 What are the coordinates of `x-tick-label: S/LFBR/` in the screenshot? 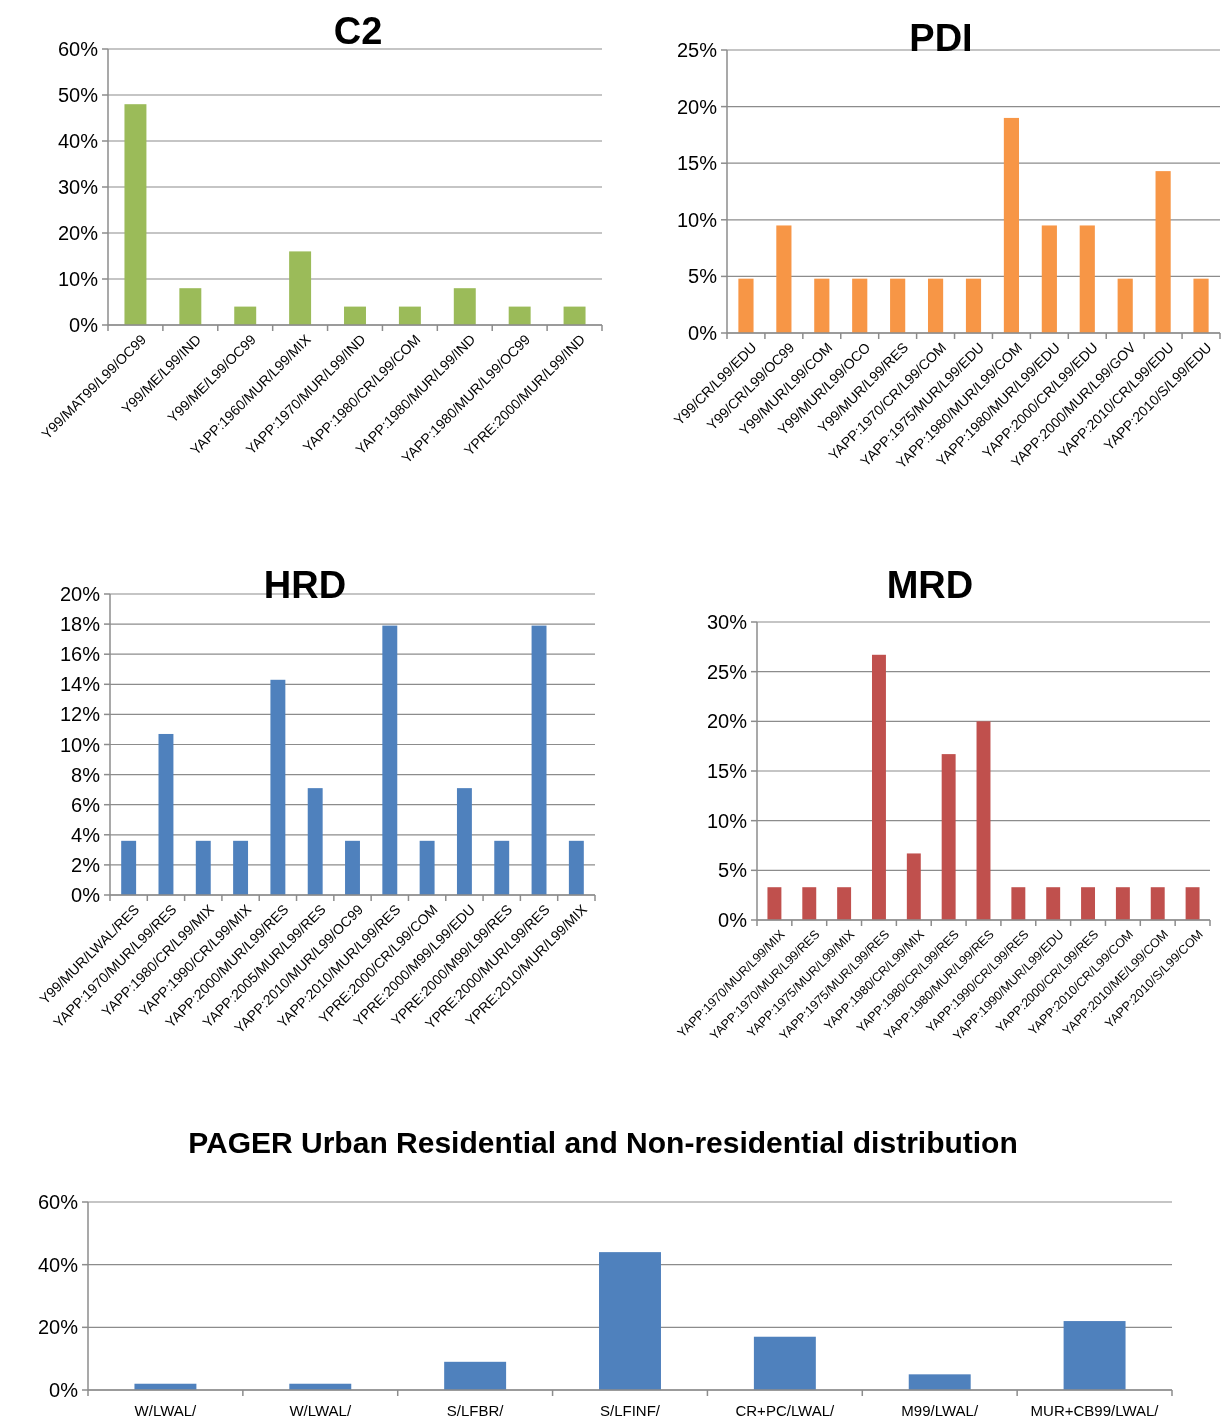 It's located at (475, 1410).